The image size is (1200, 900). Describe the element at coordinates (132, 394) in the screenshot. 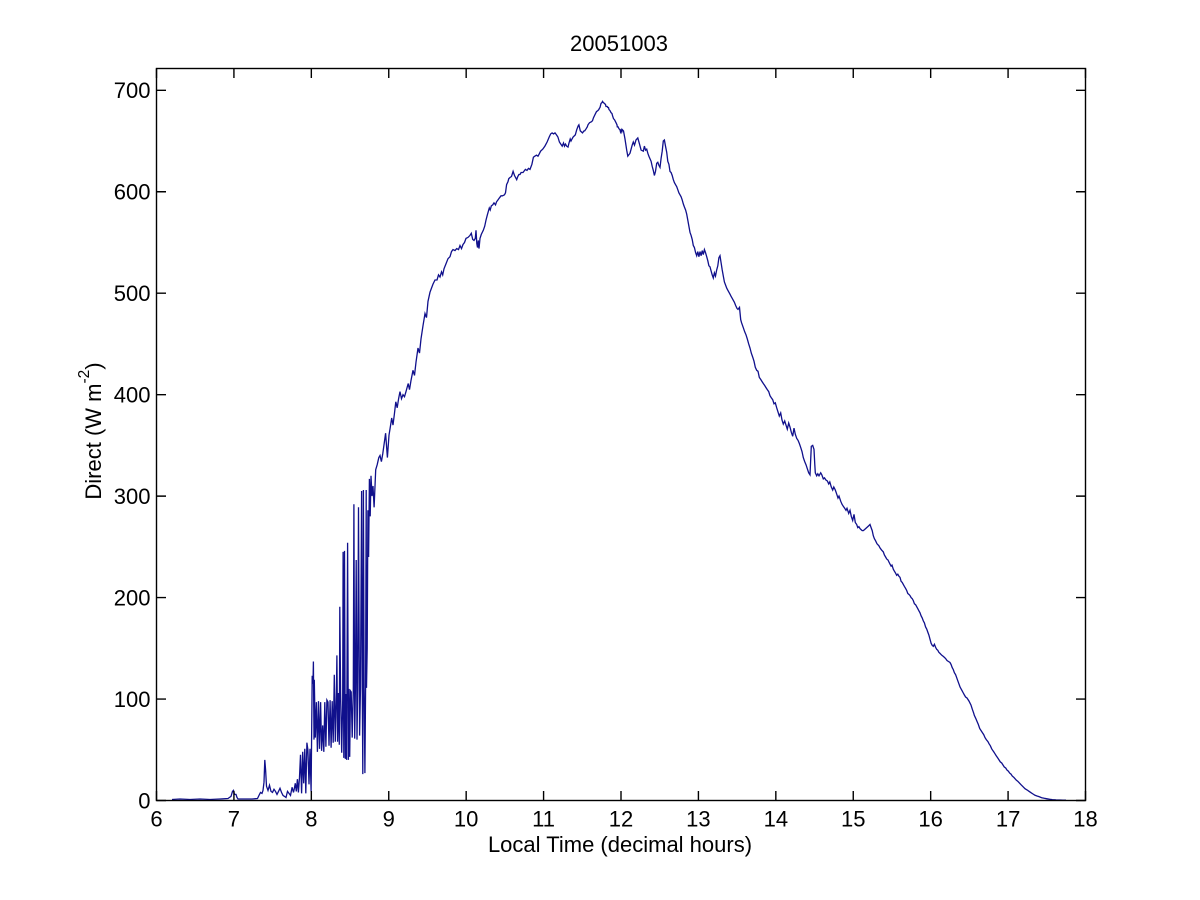

I see `svg-text: 400` at that location.